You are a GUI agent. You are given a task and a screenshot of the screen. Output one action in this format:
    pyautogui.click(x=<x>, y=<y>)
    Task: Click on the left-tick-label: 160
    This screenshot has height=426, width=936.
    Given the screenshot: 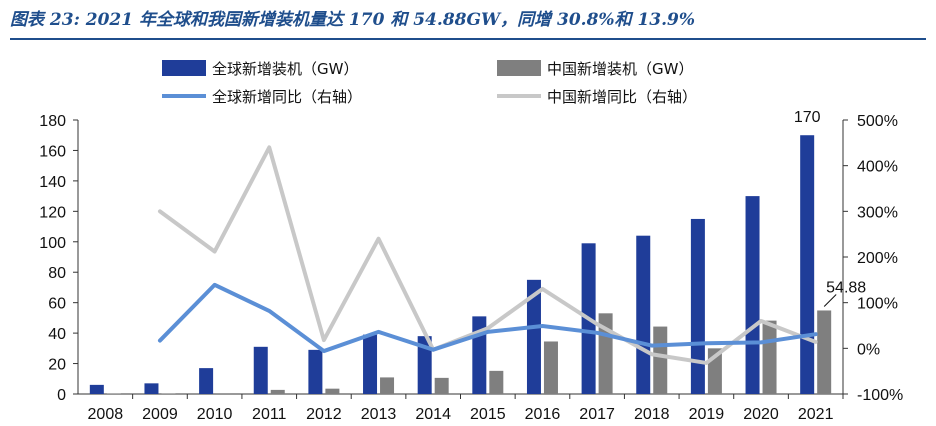 What is the action you would take?
    pyautogui.click(x=52, y=151)
    